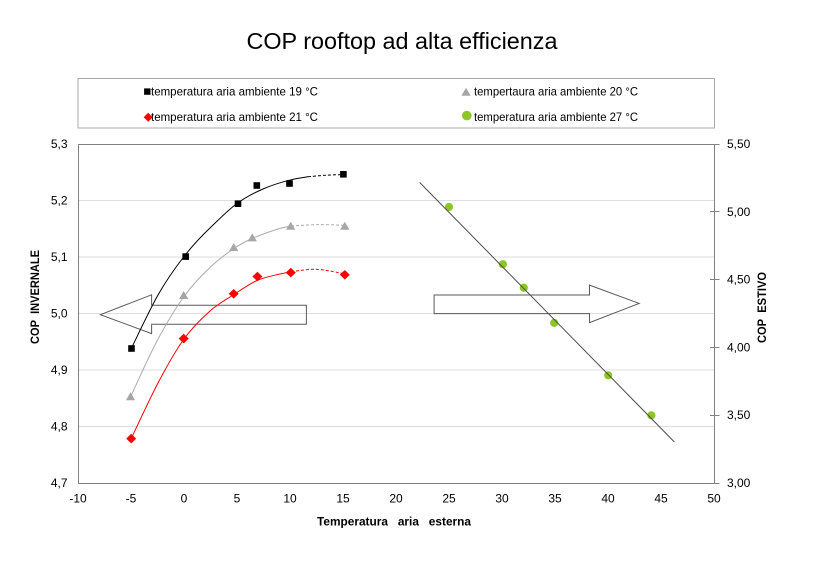  Describe the element at coordinates (290, 499) in the screenshot. I see `svg-text: 10` at that location.